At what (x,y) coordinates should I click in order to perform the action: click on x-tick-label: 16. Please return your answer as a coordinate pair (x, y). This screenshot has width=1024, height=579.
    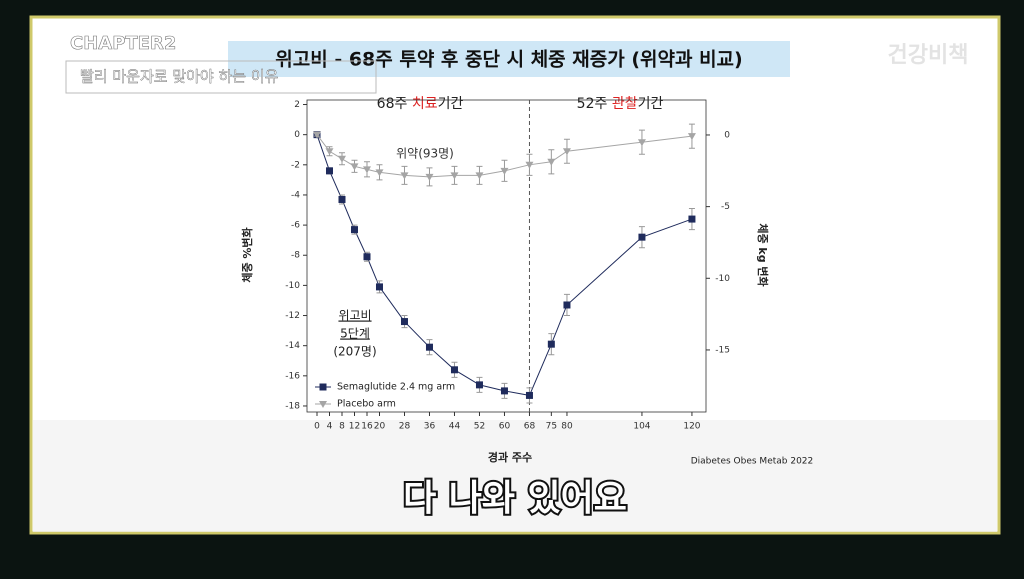
    Looking at the image, I should click on (367, 427).